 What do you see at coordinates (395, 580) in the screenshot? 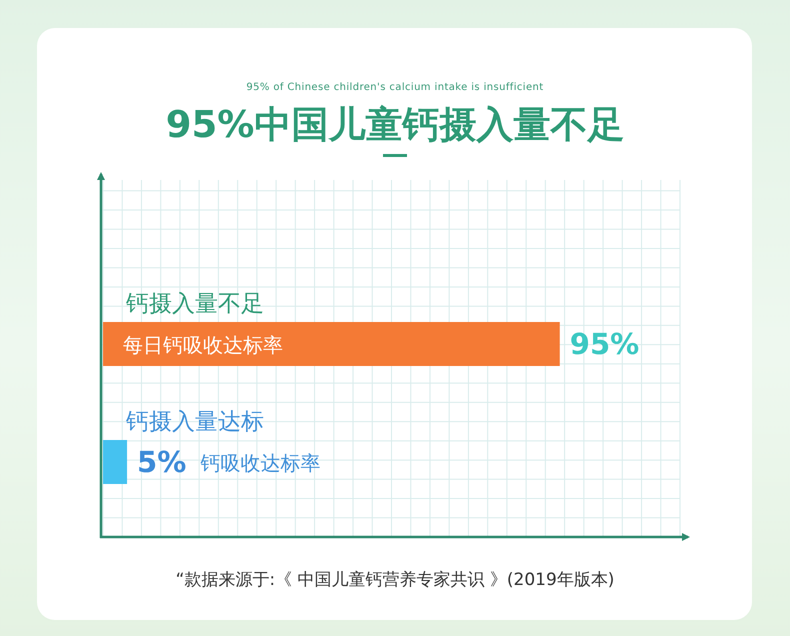
I see `text: “款据来源于:《 中国儿童钙营养专家共识 》(2019年版本)` at bounding box center [395, 580].